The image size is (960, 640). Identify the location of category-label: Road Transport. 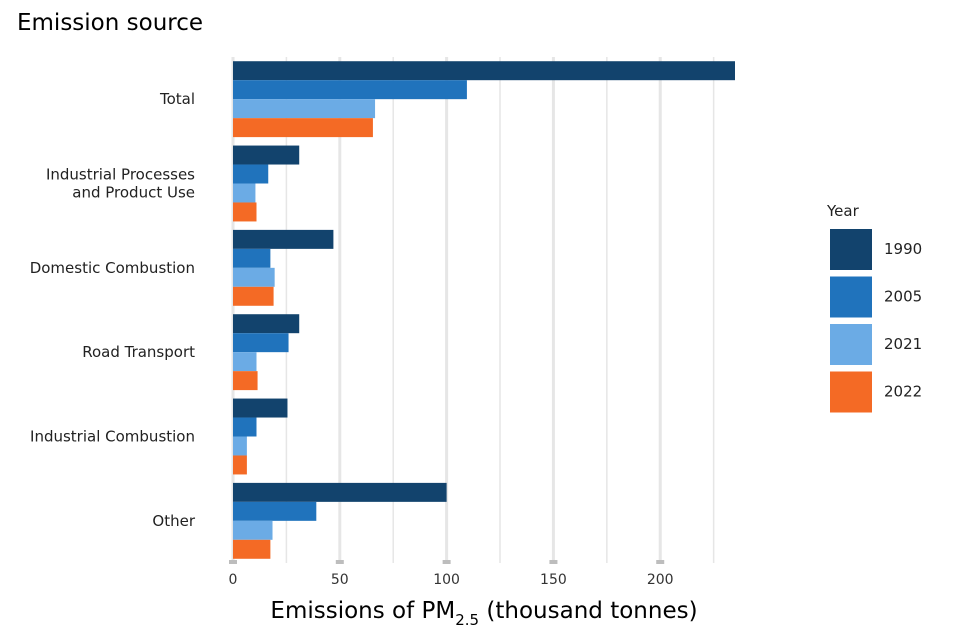
(138, 352).